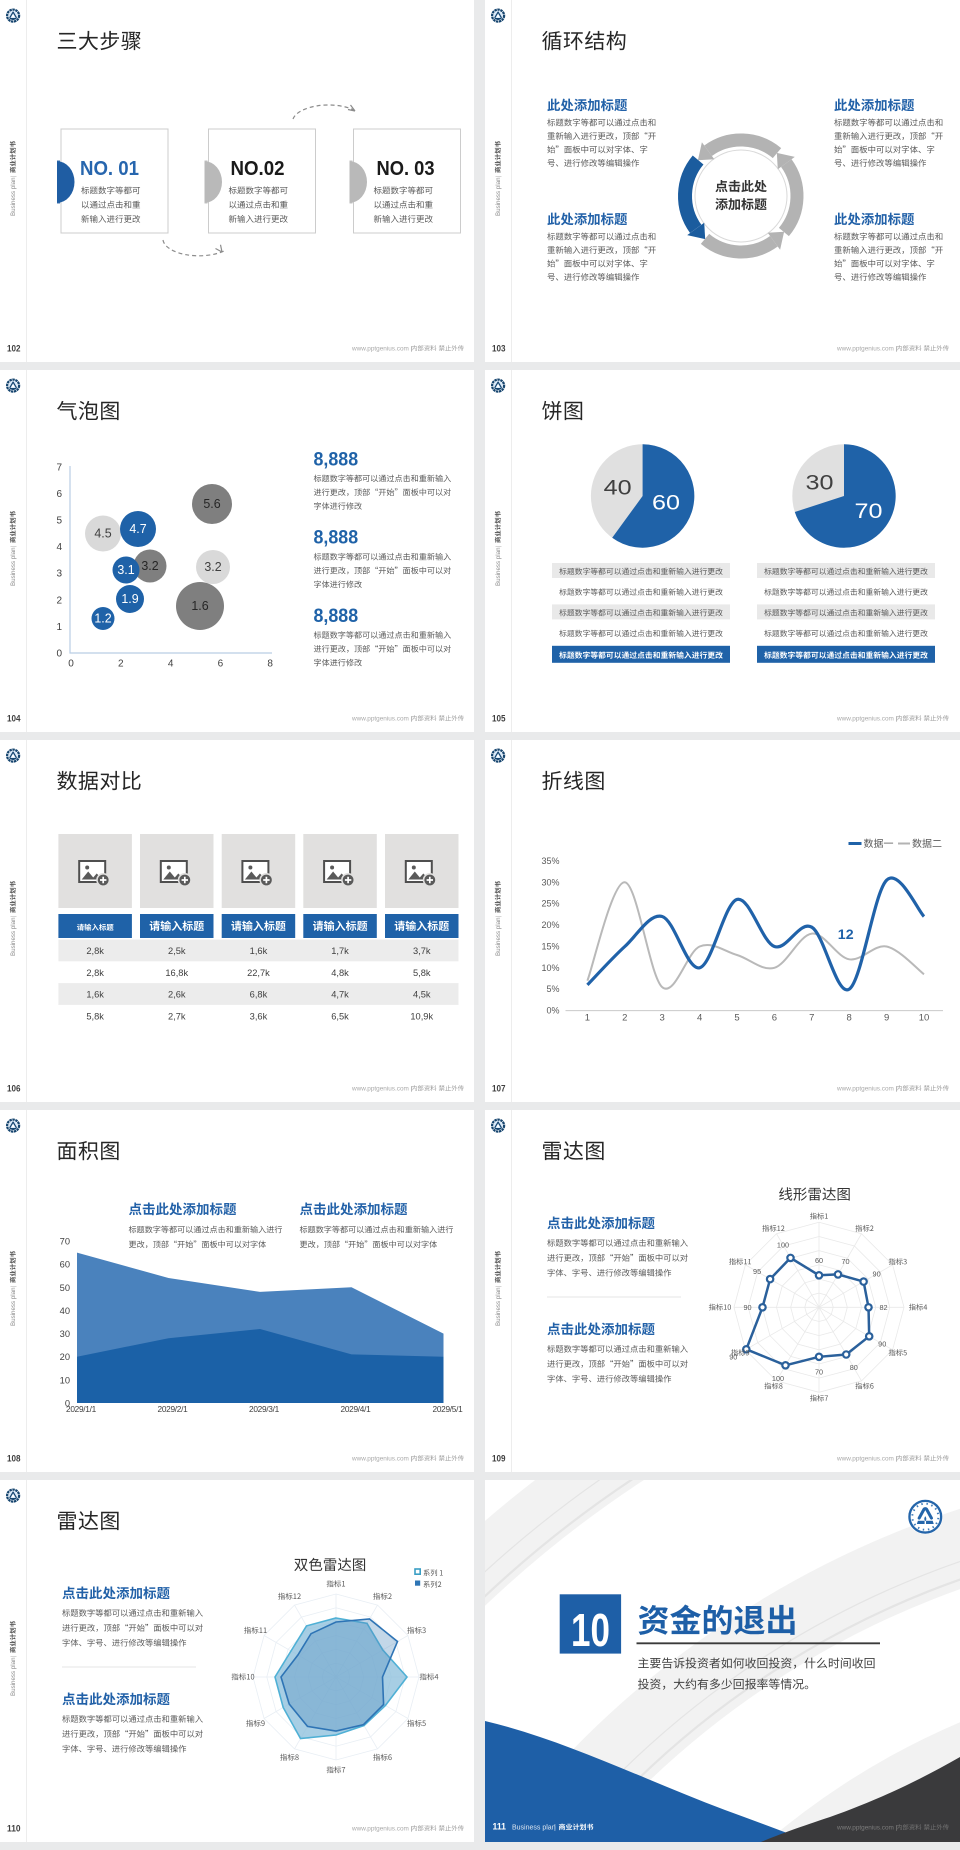 This screenshot has height=1850, width=960. Describe the element at coordinates (95, 995) in the screenshot. I see `svg-text: 1,6k` at that location.